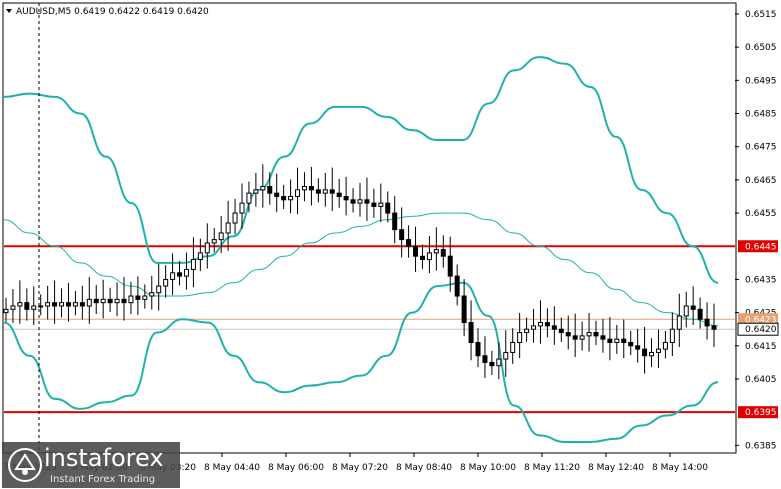  I want to click on svg-text: 0.6445, so click(761, 247).